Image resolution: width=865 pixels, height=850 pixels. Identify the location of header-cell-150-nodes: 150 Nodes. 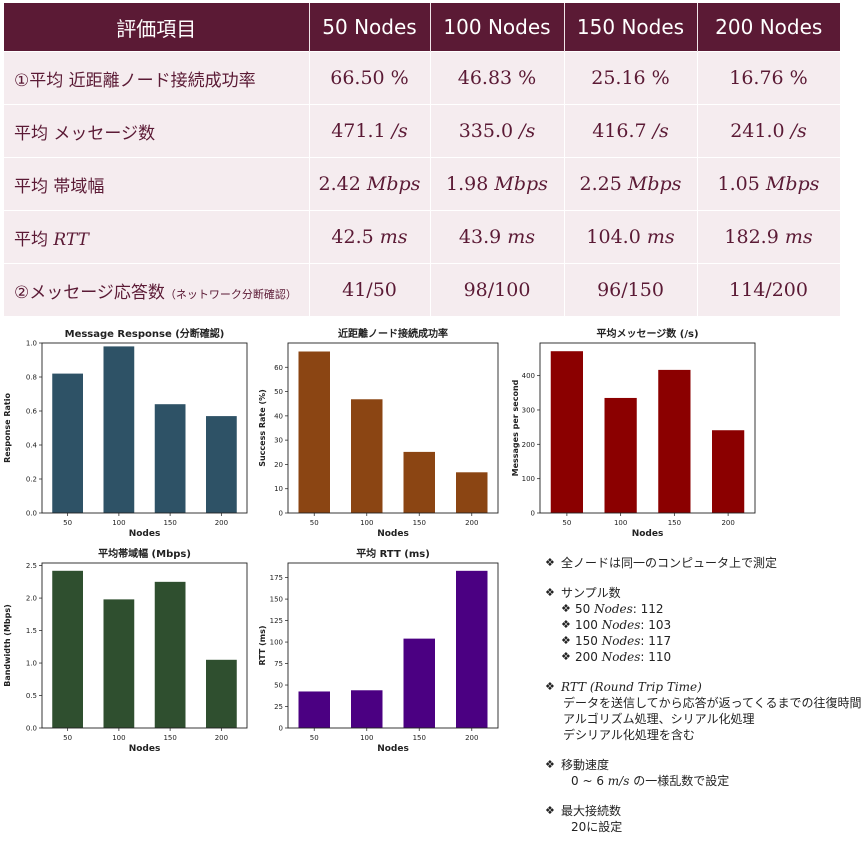
(631, 27).